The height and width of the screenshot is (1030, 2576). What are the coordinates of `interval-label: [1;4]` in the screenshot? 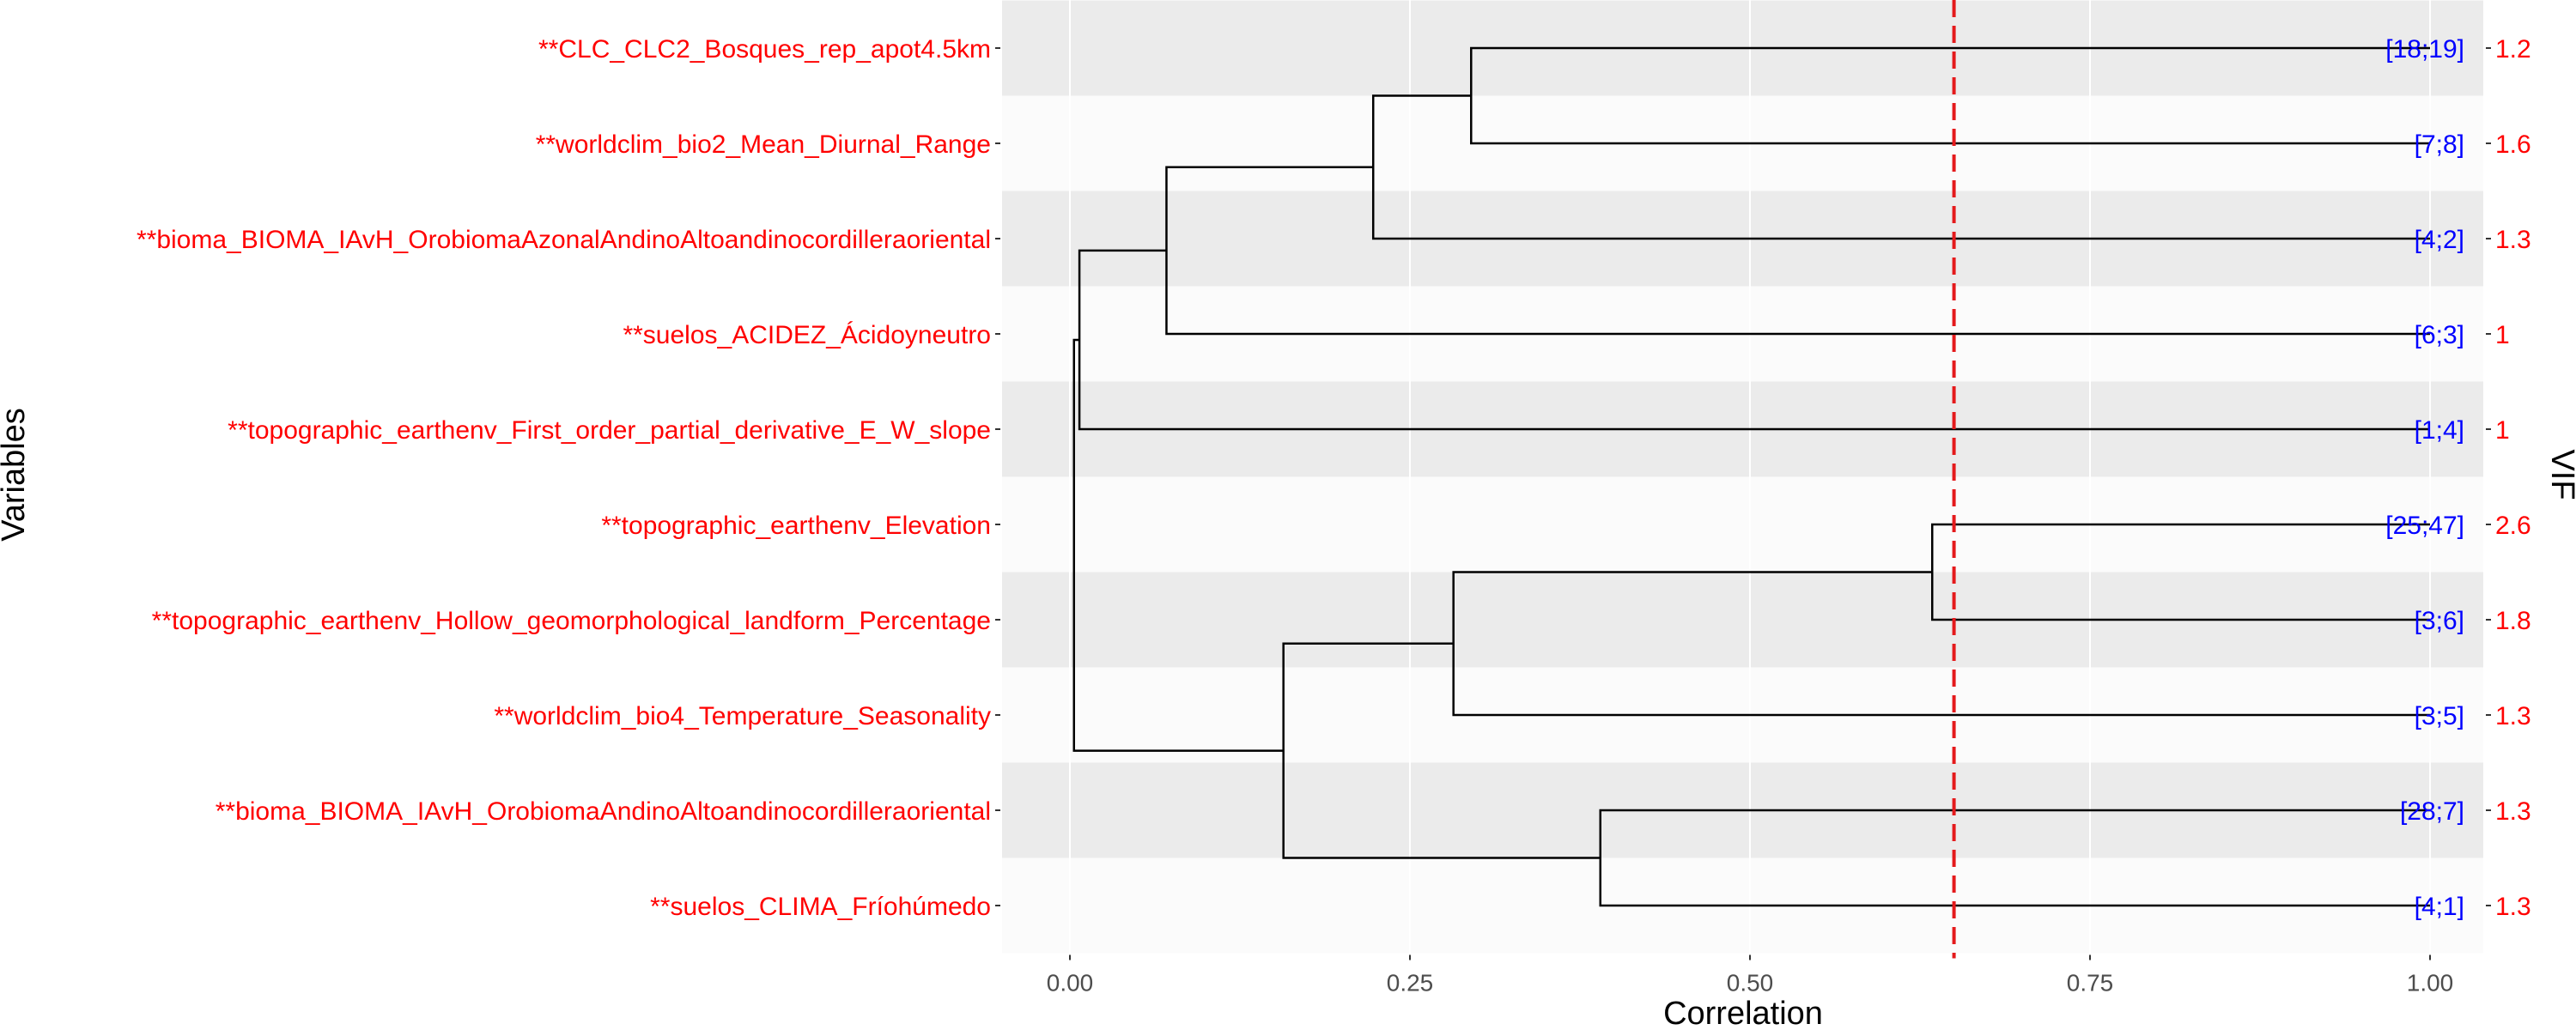 It's located at (2440, 430).